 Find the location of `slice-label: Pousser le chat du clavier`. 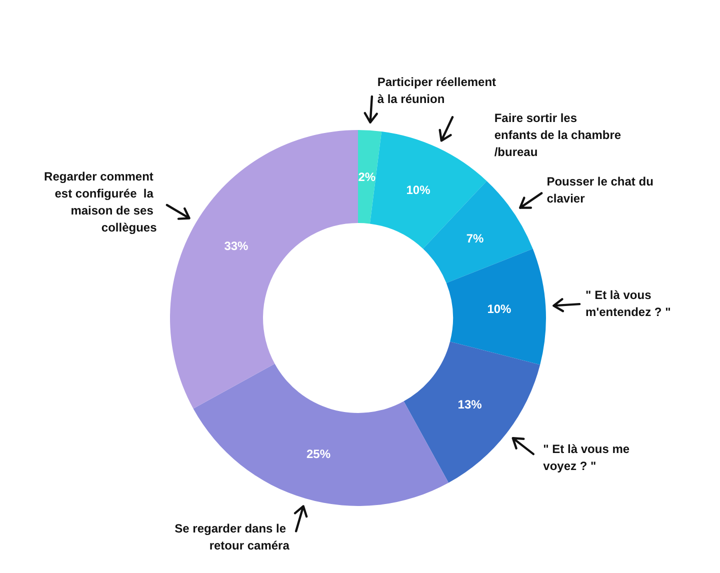

slice-label: Pousser le chat du clavier is located at coordinates (601, 190).